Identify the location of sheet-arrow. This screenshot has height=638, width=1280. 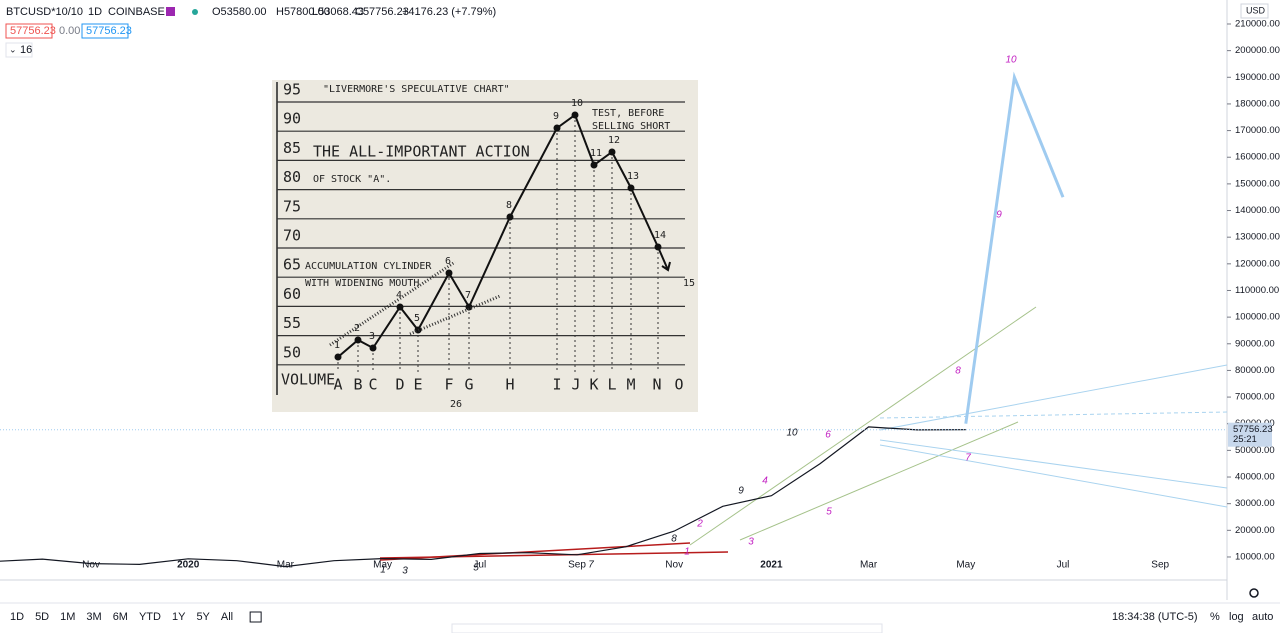
(664, 259).